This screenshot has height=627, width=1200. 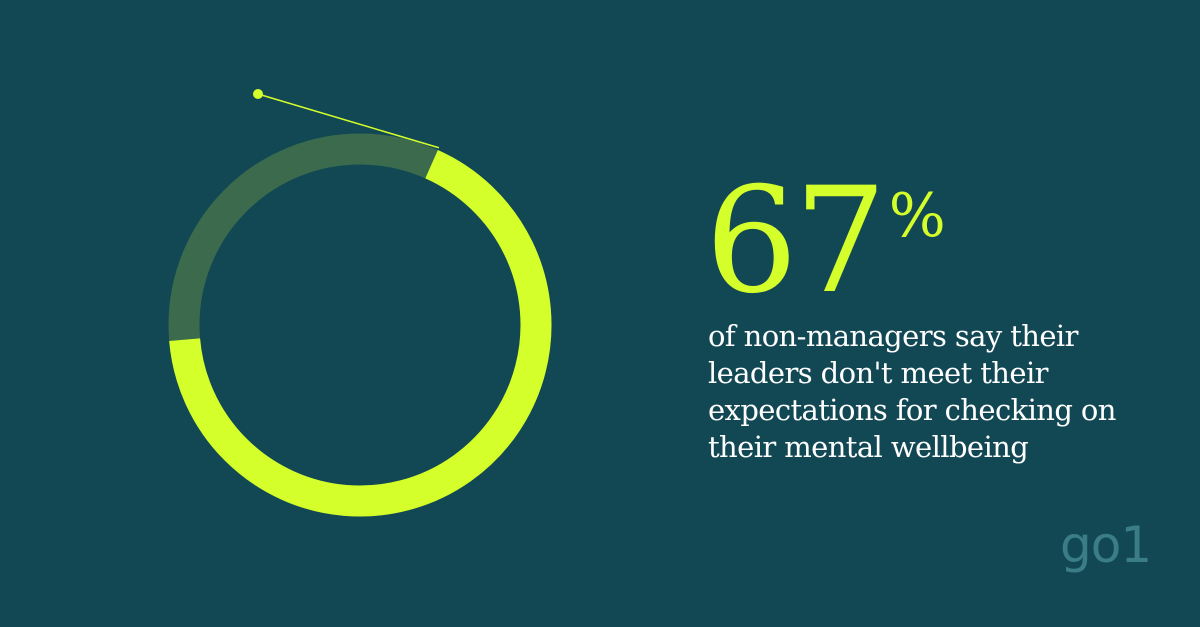 I want to click on caption-line: expectations for checking on, so click(x=912, y=410).